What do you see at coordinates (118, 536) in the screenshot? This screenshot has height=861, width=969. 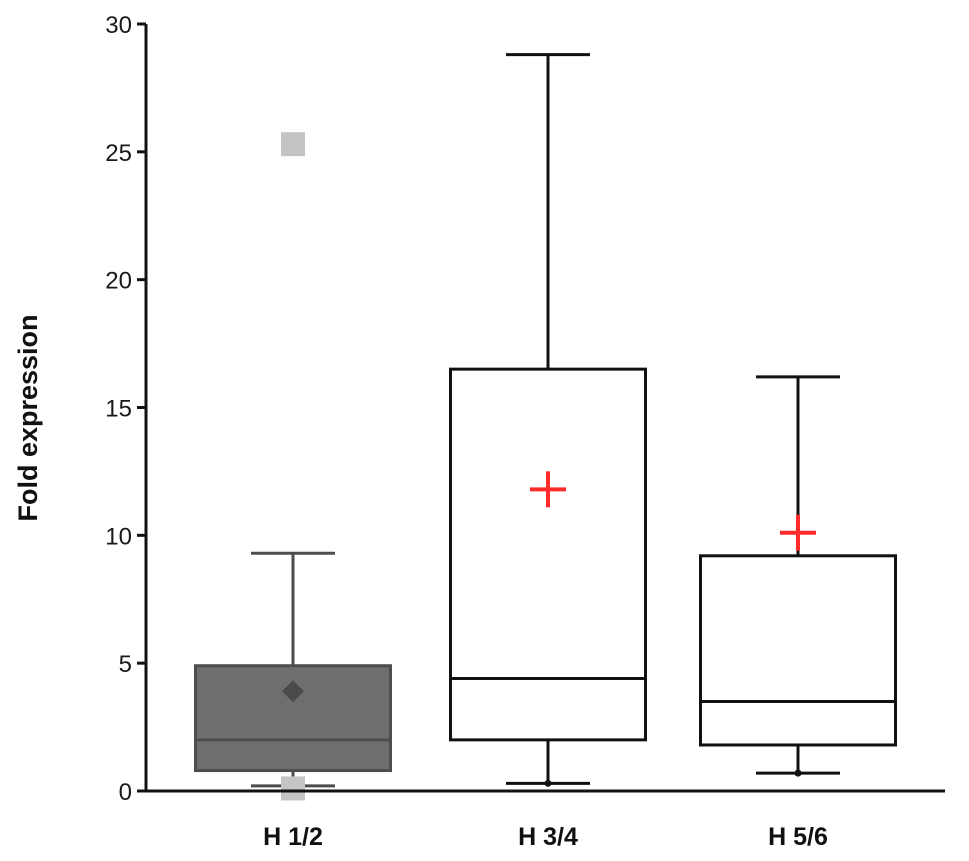 I see `y-tick-label: 10` at bounding box center [118, 536].